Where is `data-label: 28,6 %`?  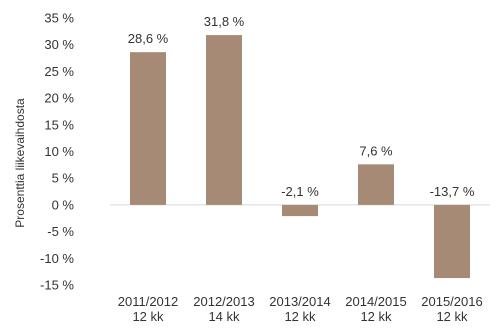 data-label: 28,6 % is located at coordinates (148, 38).